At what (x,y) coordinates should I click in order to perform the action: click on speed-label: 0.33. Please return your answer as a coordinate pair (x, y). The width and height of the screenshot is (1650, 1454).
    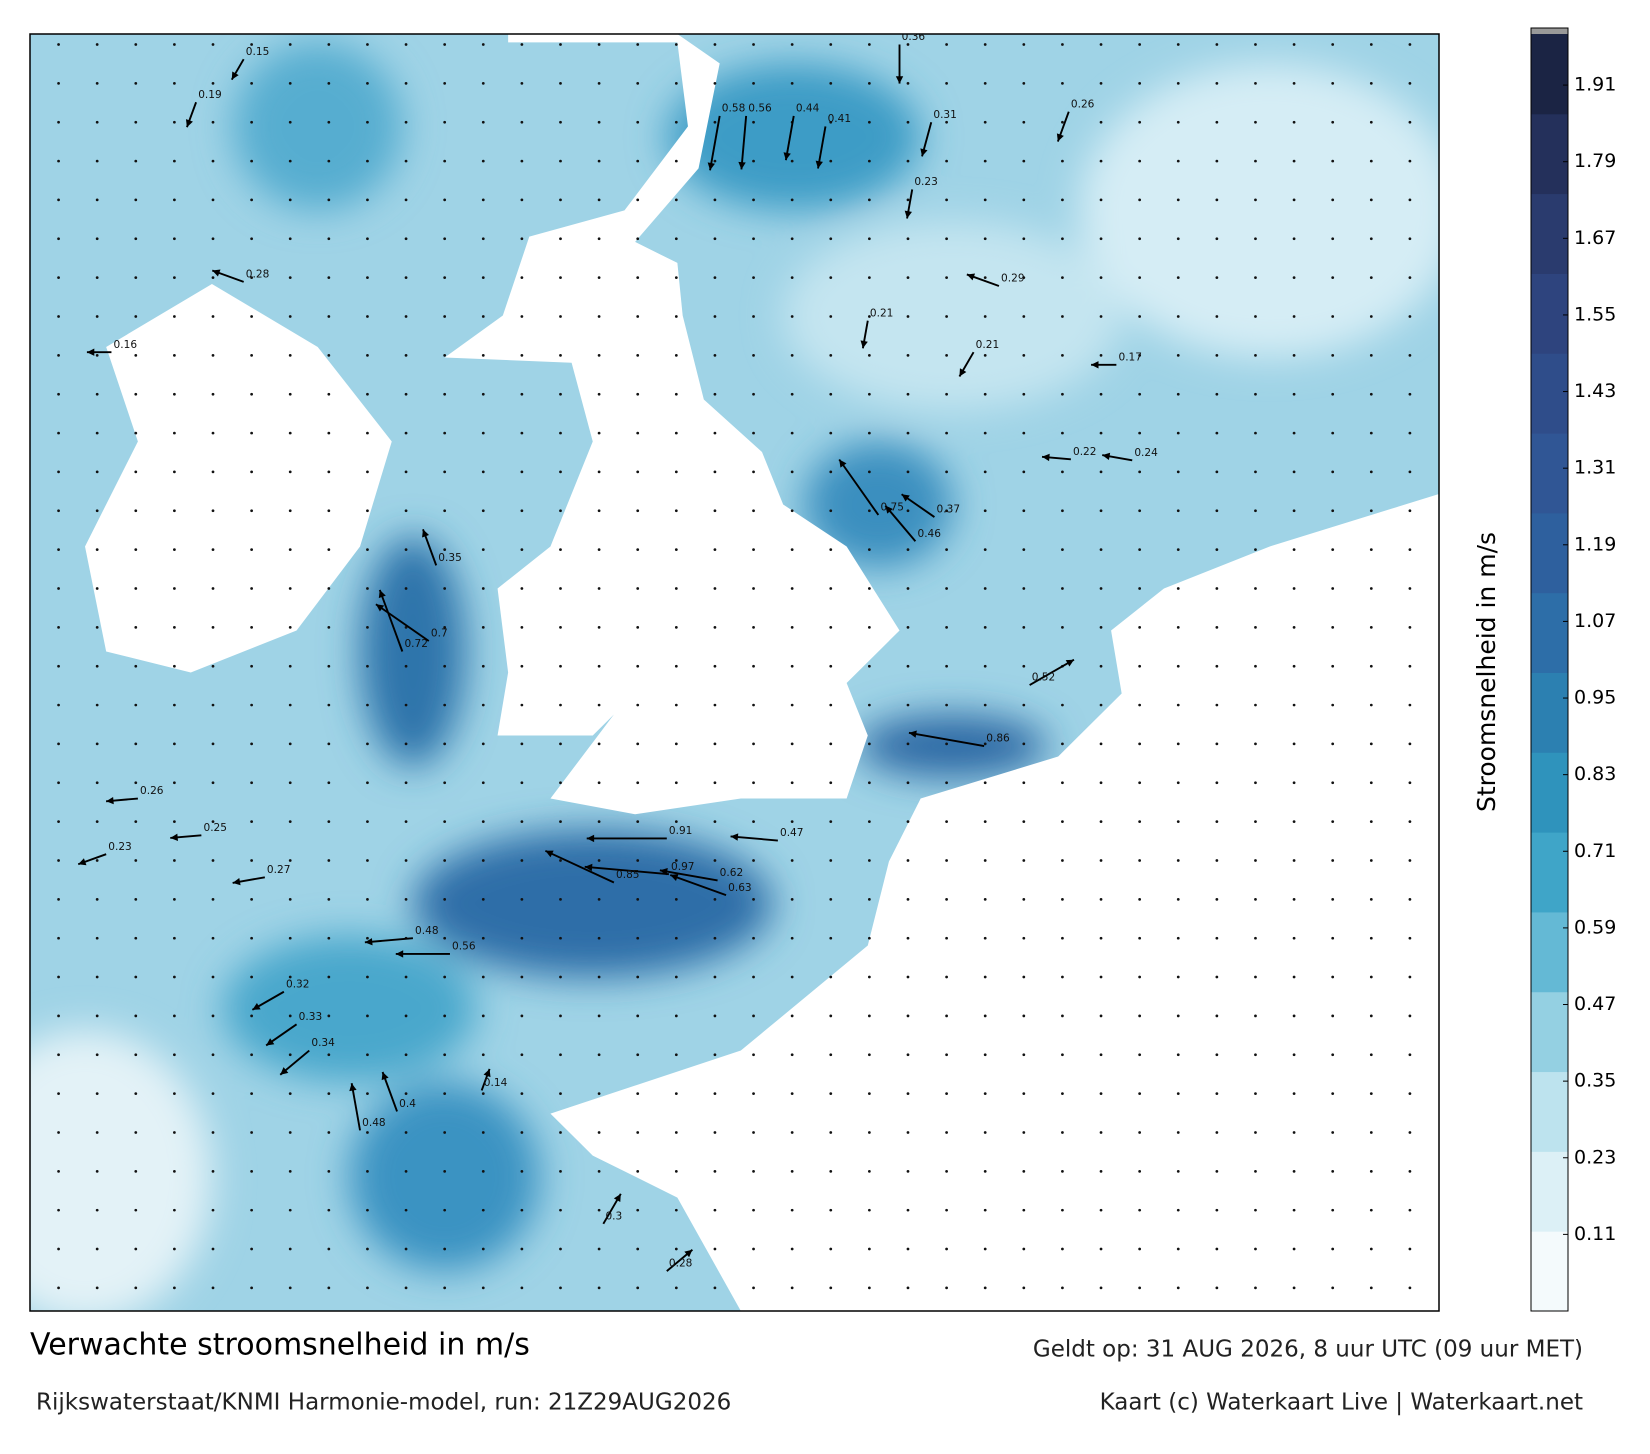
    Looking at the image, I should click on (311, 1017).